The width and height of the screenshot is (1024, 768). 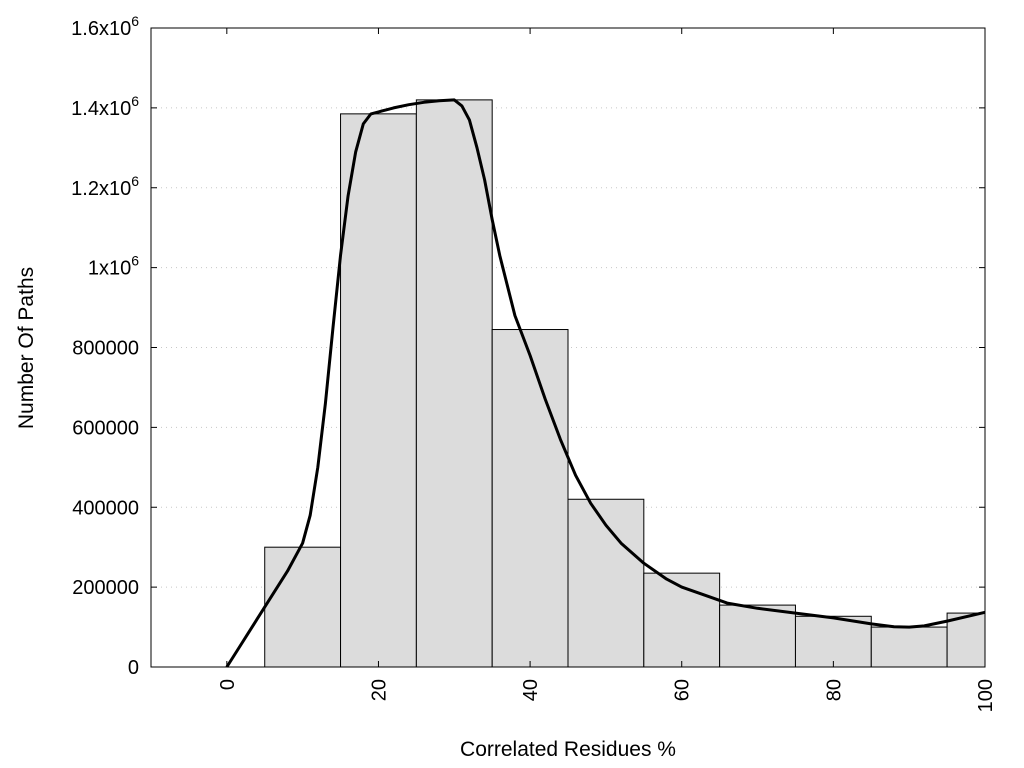 I want to click on y-tick-label: 400000, so click(x=105, y=508).